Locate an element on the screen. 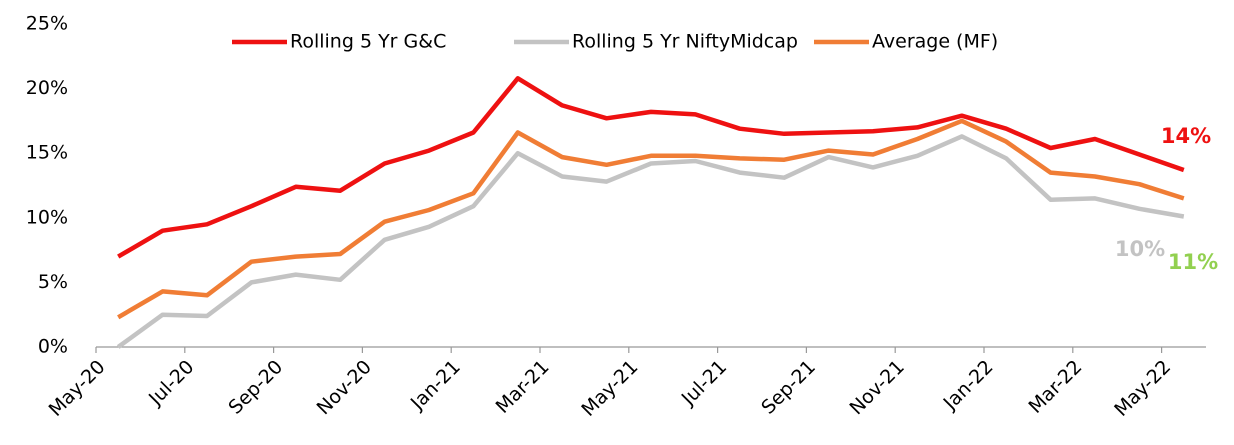 The image size is (1234, 445). legend-label: Average (MF) is located at coordinates (935, 42).